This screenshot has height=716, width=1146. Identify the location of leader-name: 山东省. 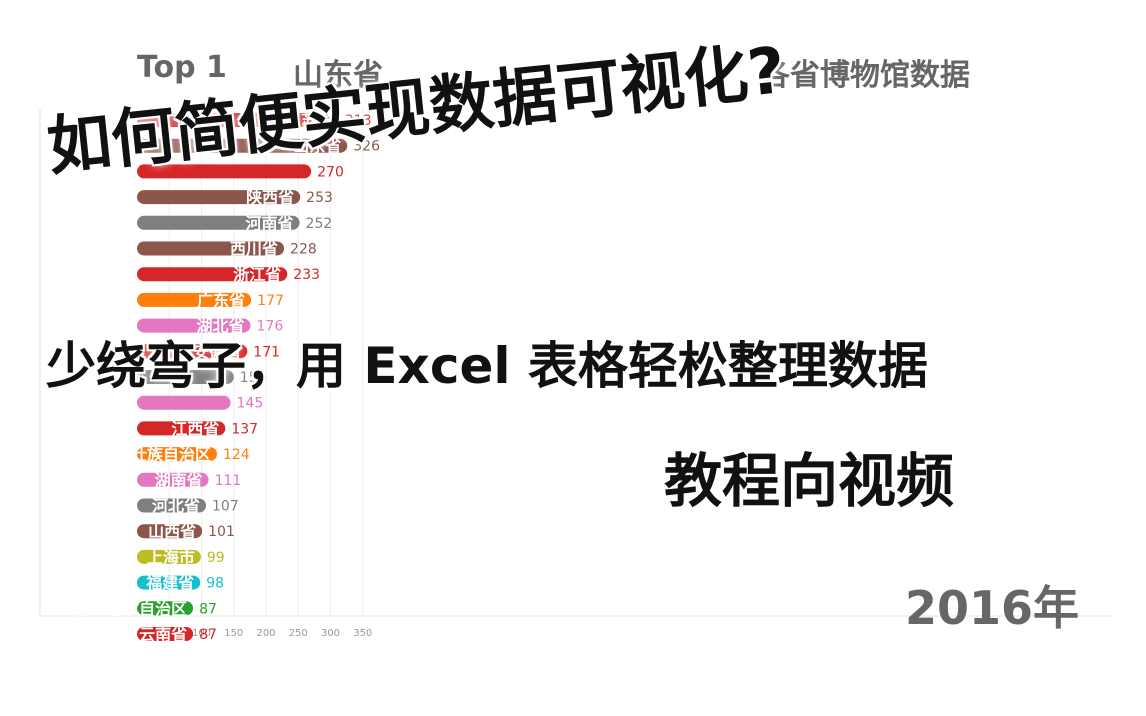
(338, 75).